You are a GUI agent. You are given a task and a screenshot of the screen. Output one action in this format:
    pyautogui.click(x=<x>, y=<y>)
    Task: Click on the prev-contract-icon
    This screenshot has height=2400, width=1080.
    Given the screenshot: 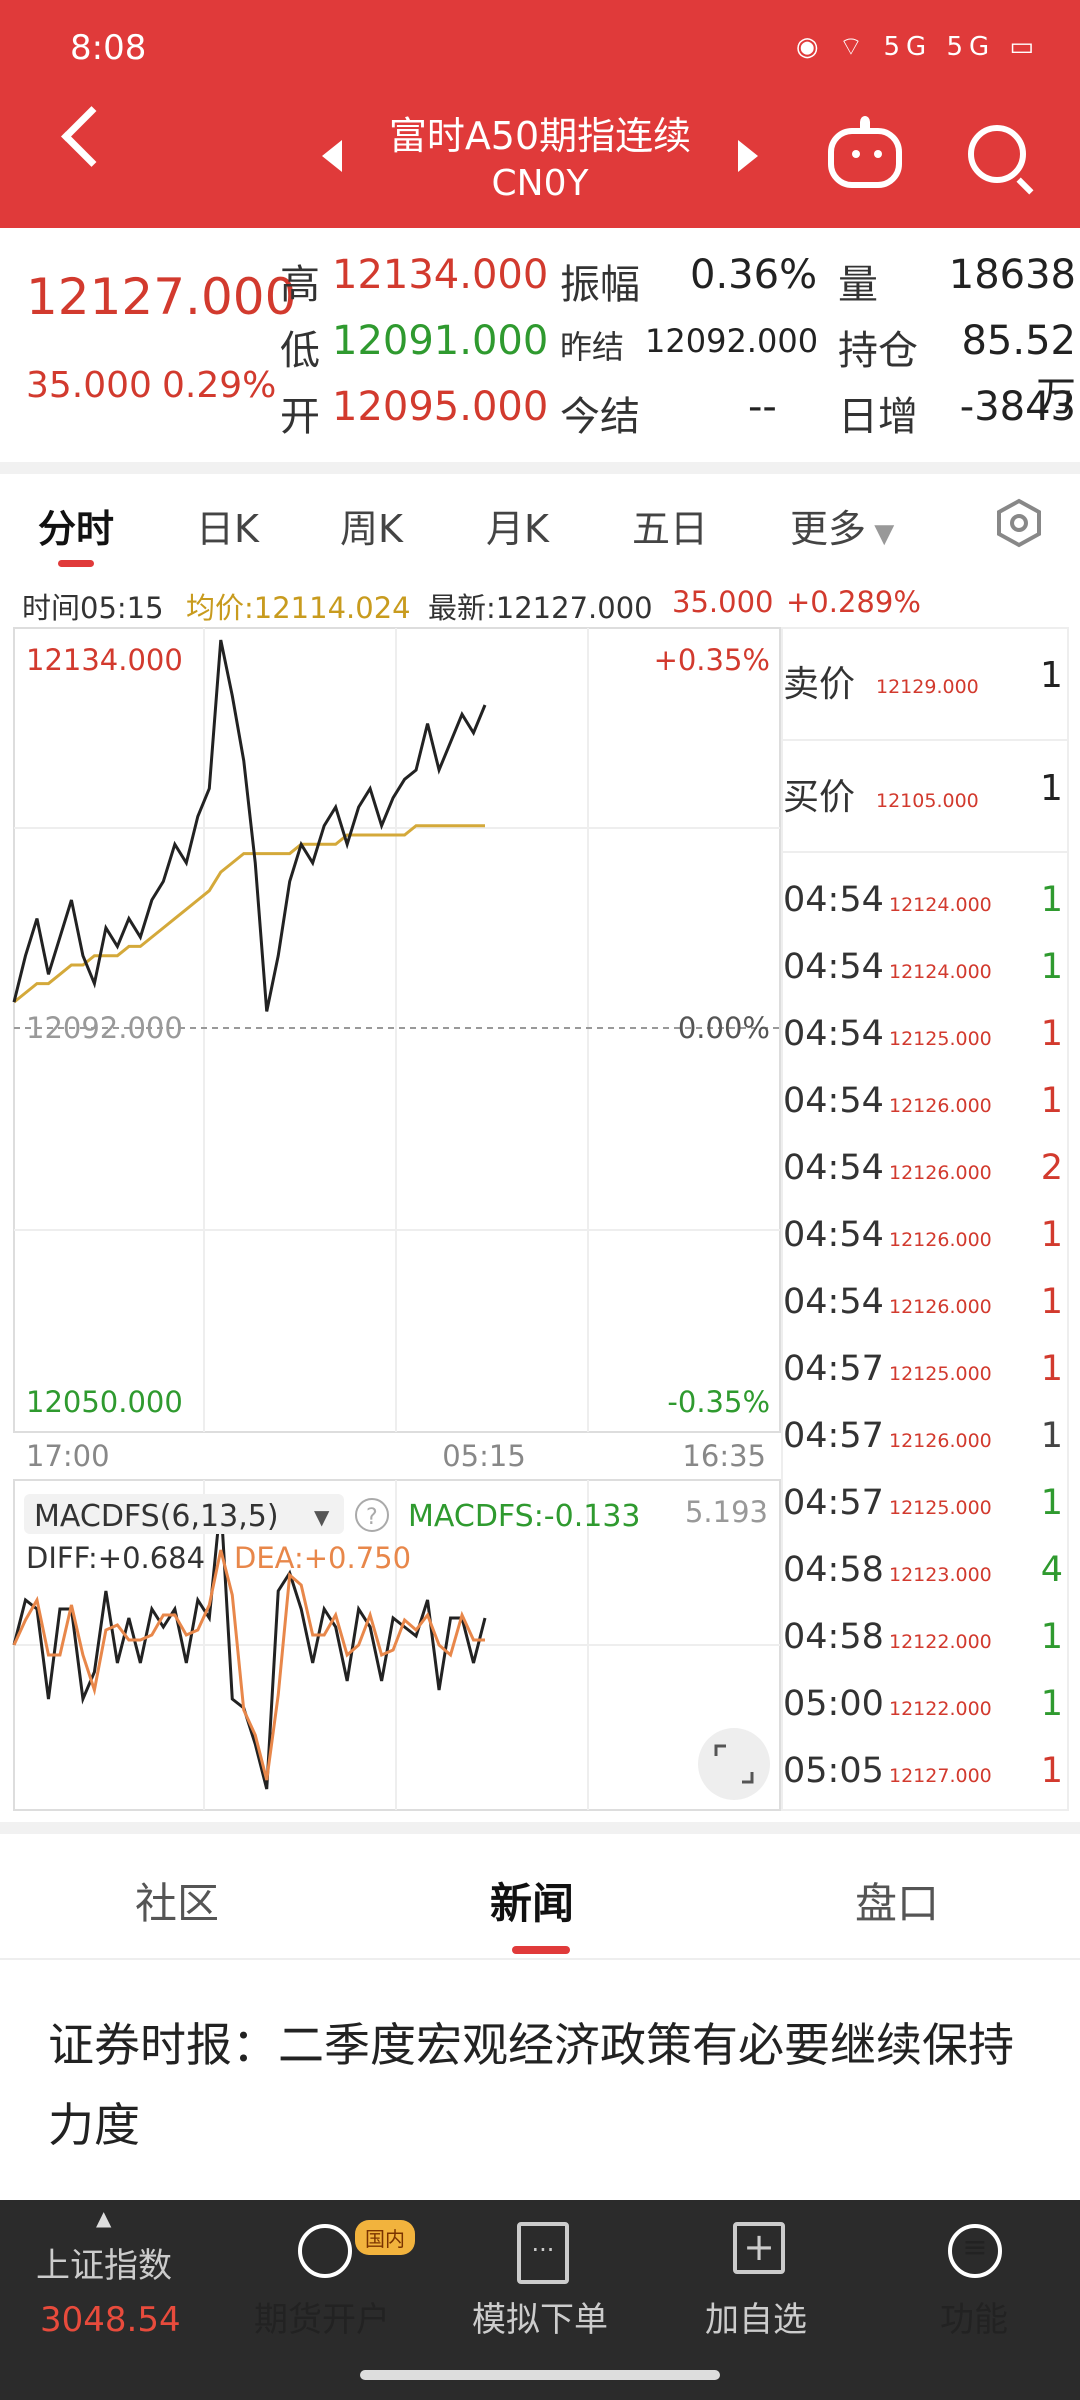 What is the action you would take?
    pyautogui.click(x=332, y=156)
    